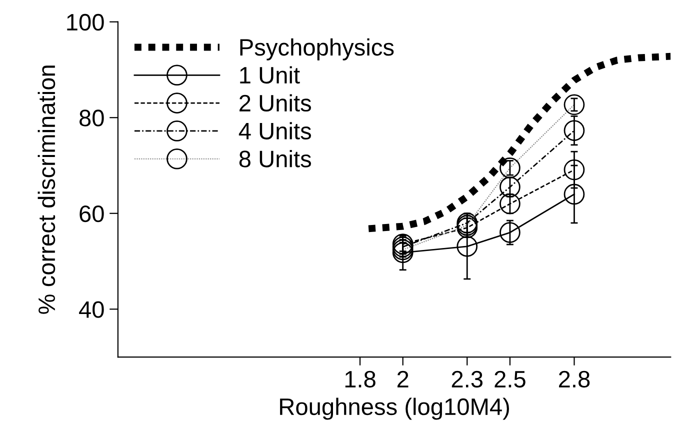 The width and height of the screenshot is (674, 437). I want to click on x-tick-label: 2.3, so click(467, 379).